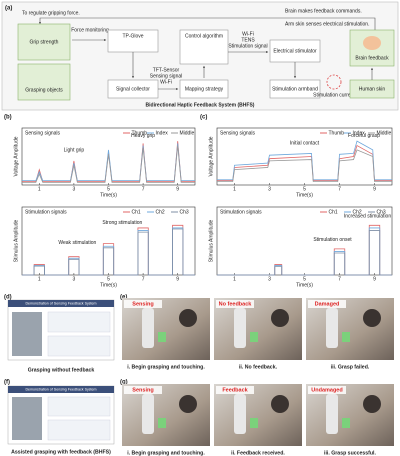 The width and height of the screenshot is (400, 456). I want to click on box-label: Control algorithm, so click(204, 36).